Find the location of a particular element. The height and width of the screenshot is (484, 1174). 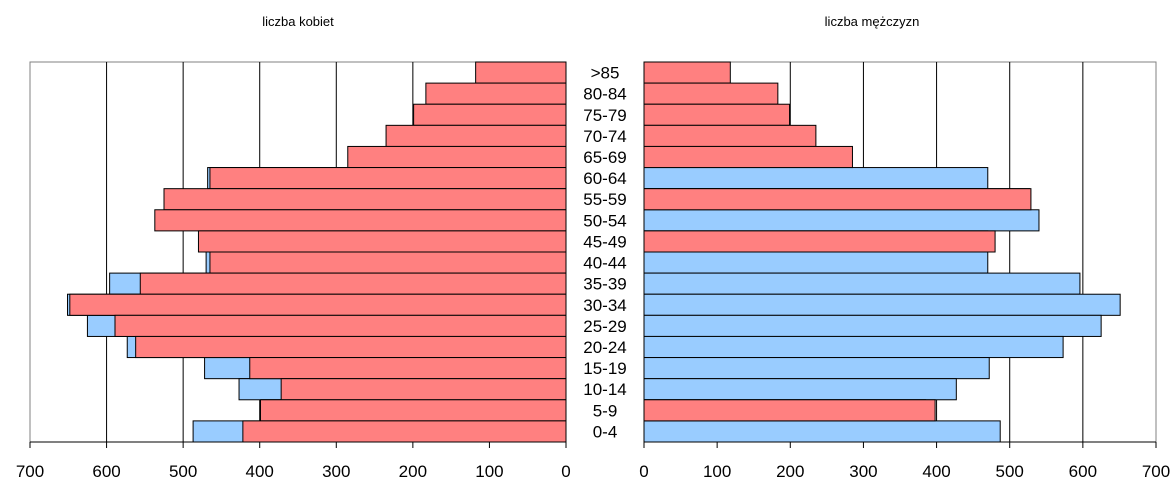

age-label: 20-24 is located at coordinates (604, 347).